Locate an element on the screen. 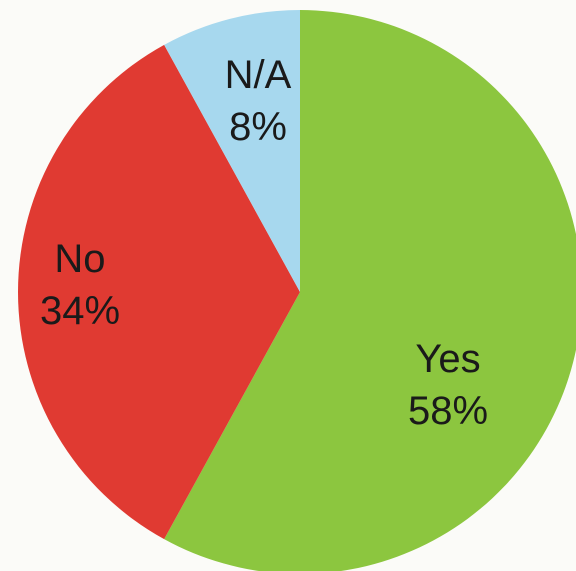 The height and width of the screenshot is (571, 576). pie-slice-na is located at coordinates (232, 150).